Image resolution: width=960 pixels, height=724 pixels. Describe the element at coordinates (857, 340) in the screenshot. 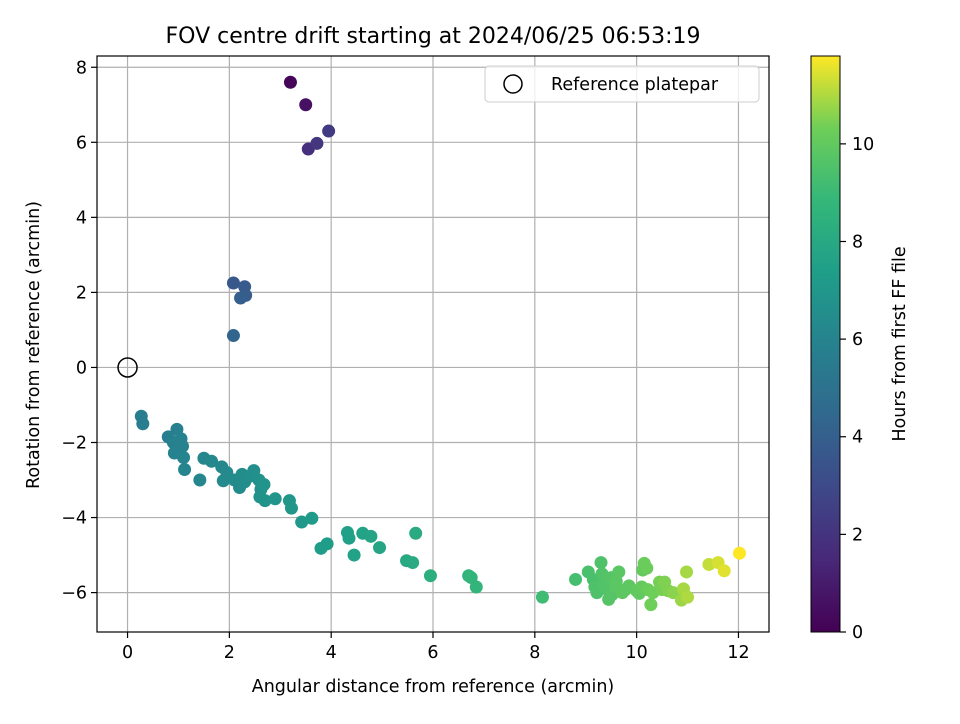

I see `colorbar-tick-label: 6` at that location.